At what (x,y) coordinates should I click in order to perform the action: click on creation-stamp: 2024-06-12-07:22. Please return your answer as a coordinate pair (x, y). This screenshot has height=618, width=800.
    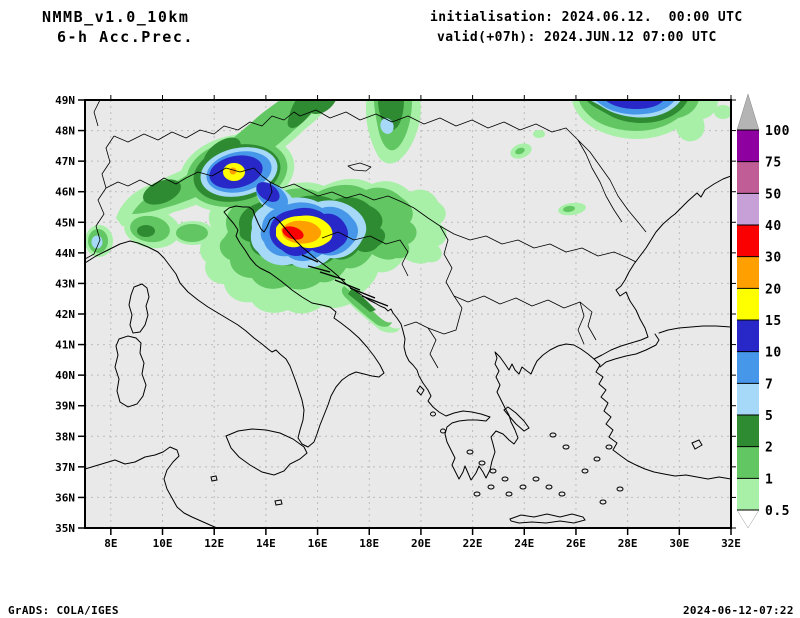
    Looking at the image, I should click on (738, 610).